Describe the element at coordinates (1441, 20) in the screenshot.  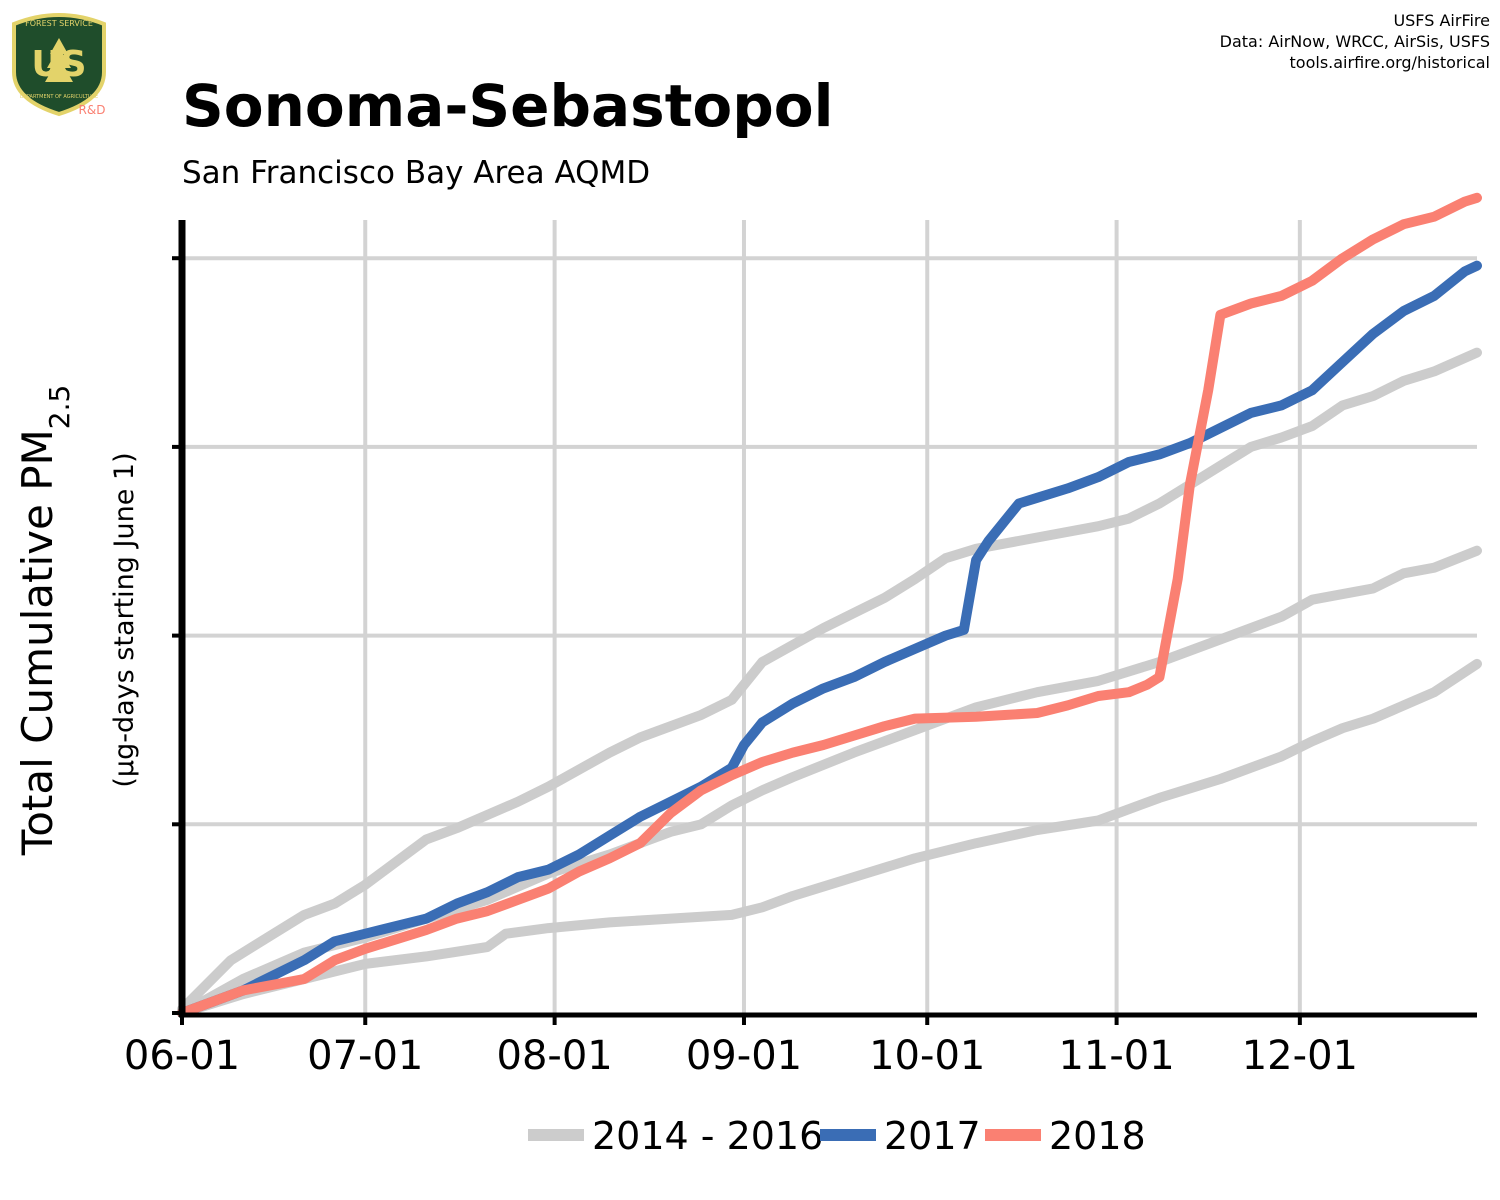
I see `credit-line: USFS AirFire` at that location.